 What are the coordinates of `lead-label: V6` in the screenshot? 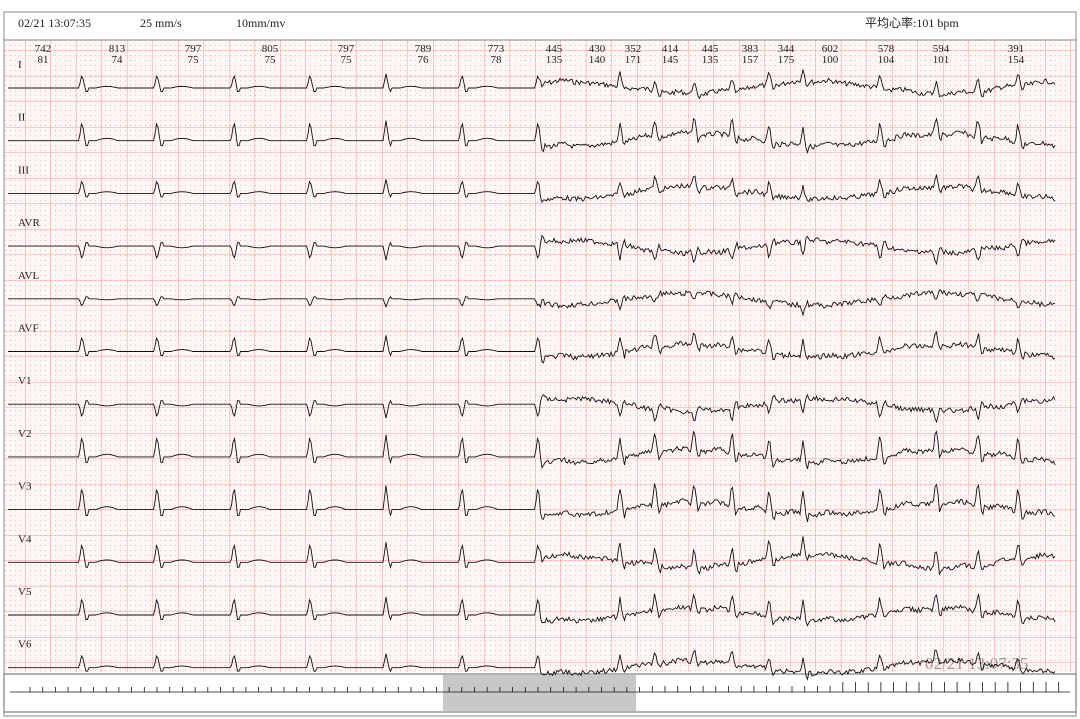 It's located at (25, 645).